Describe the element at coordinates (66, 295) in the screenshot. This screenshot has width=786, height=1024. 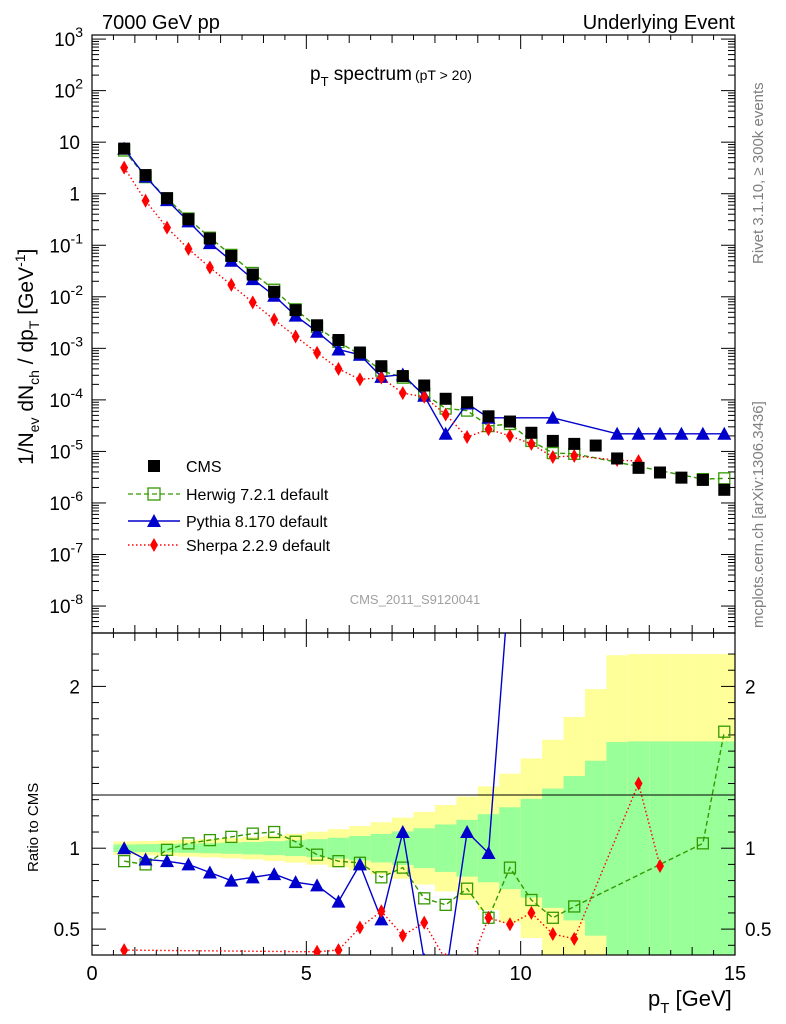
I see `y-tick-label-main: 10⁻²` at that location.